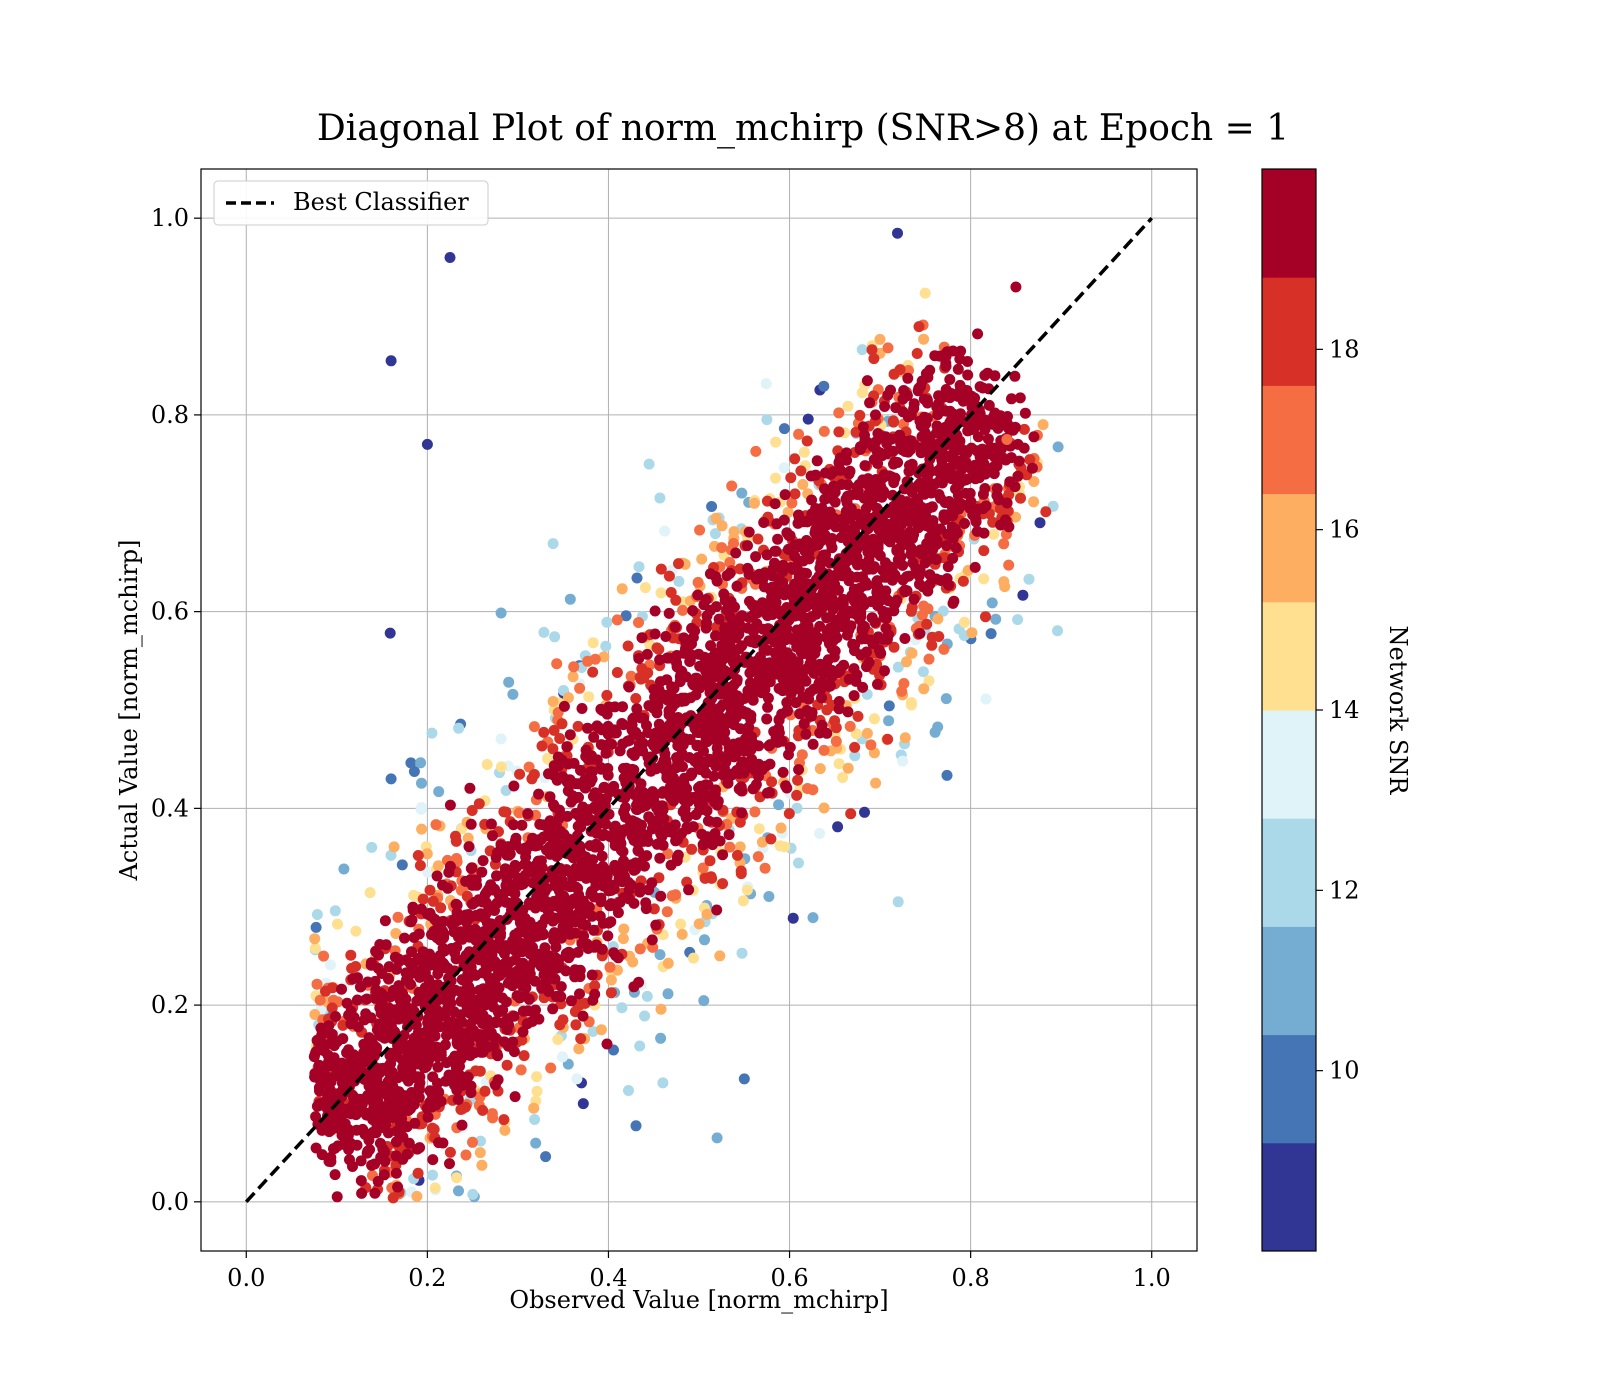  I want to click on x-axis-label: Observed Value [norm_mchirp], so click(698, 1300).